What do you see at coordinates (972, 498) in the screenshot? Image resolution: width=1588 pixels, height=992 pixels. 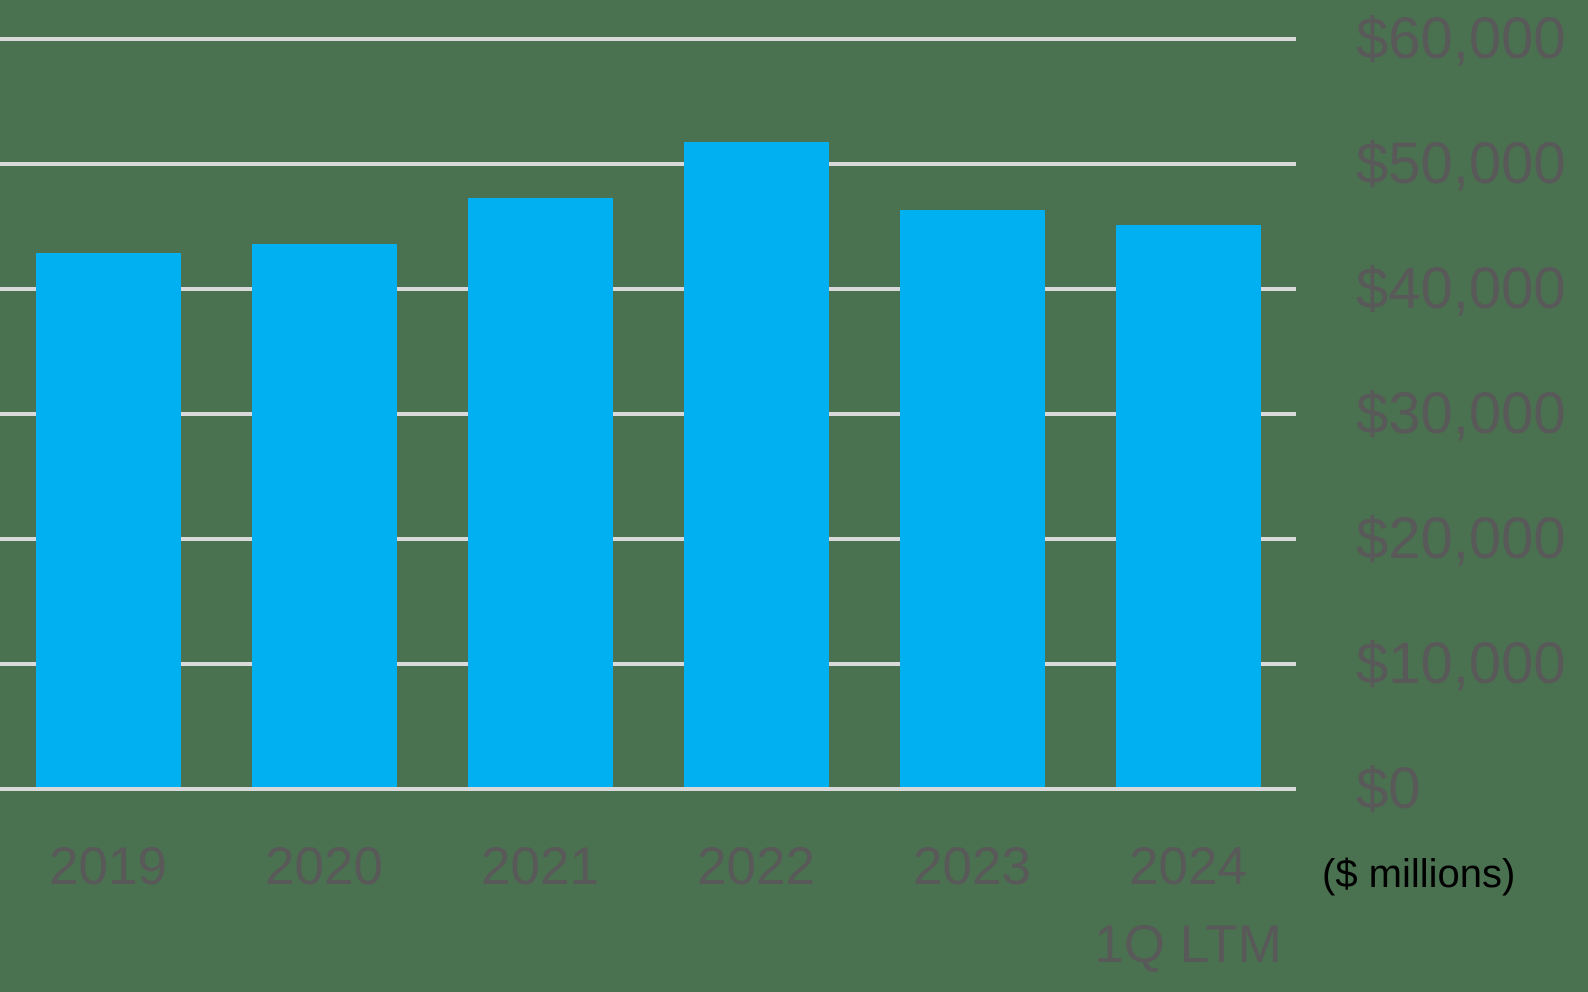 I see `bar-2023` at bounding box center [972, 498].